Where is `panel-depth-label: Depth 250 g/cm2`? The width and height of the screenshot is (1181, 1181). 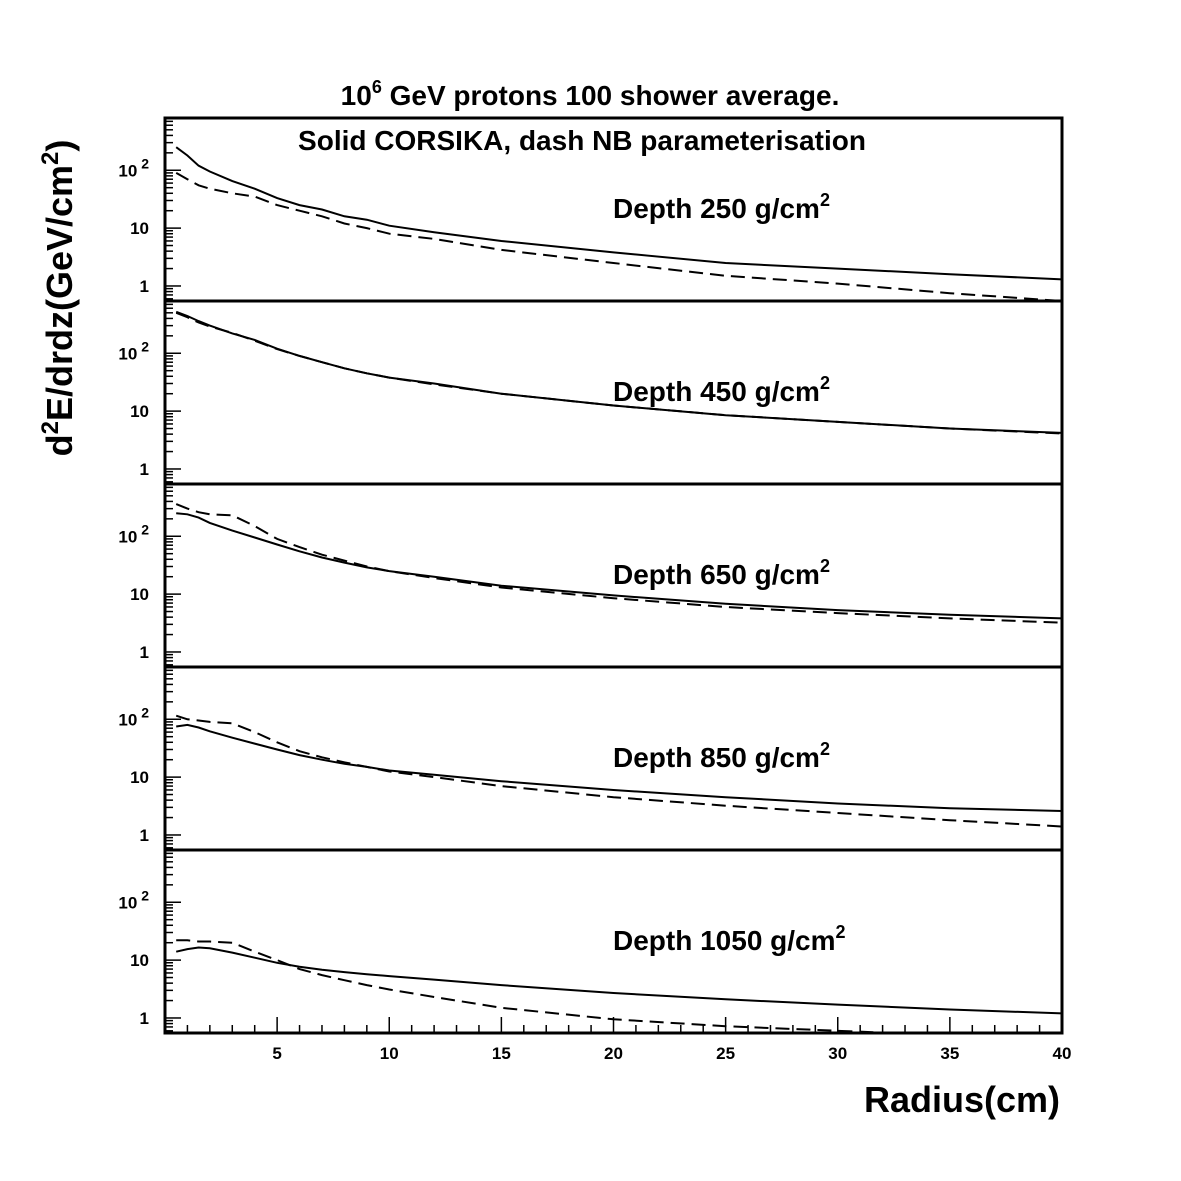 panel-depth-label: Depth 250 g/cm2 is located at coordinates (721, 207).